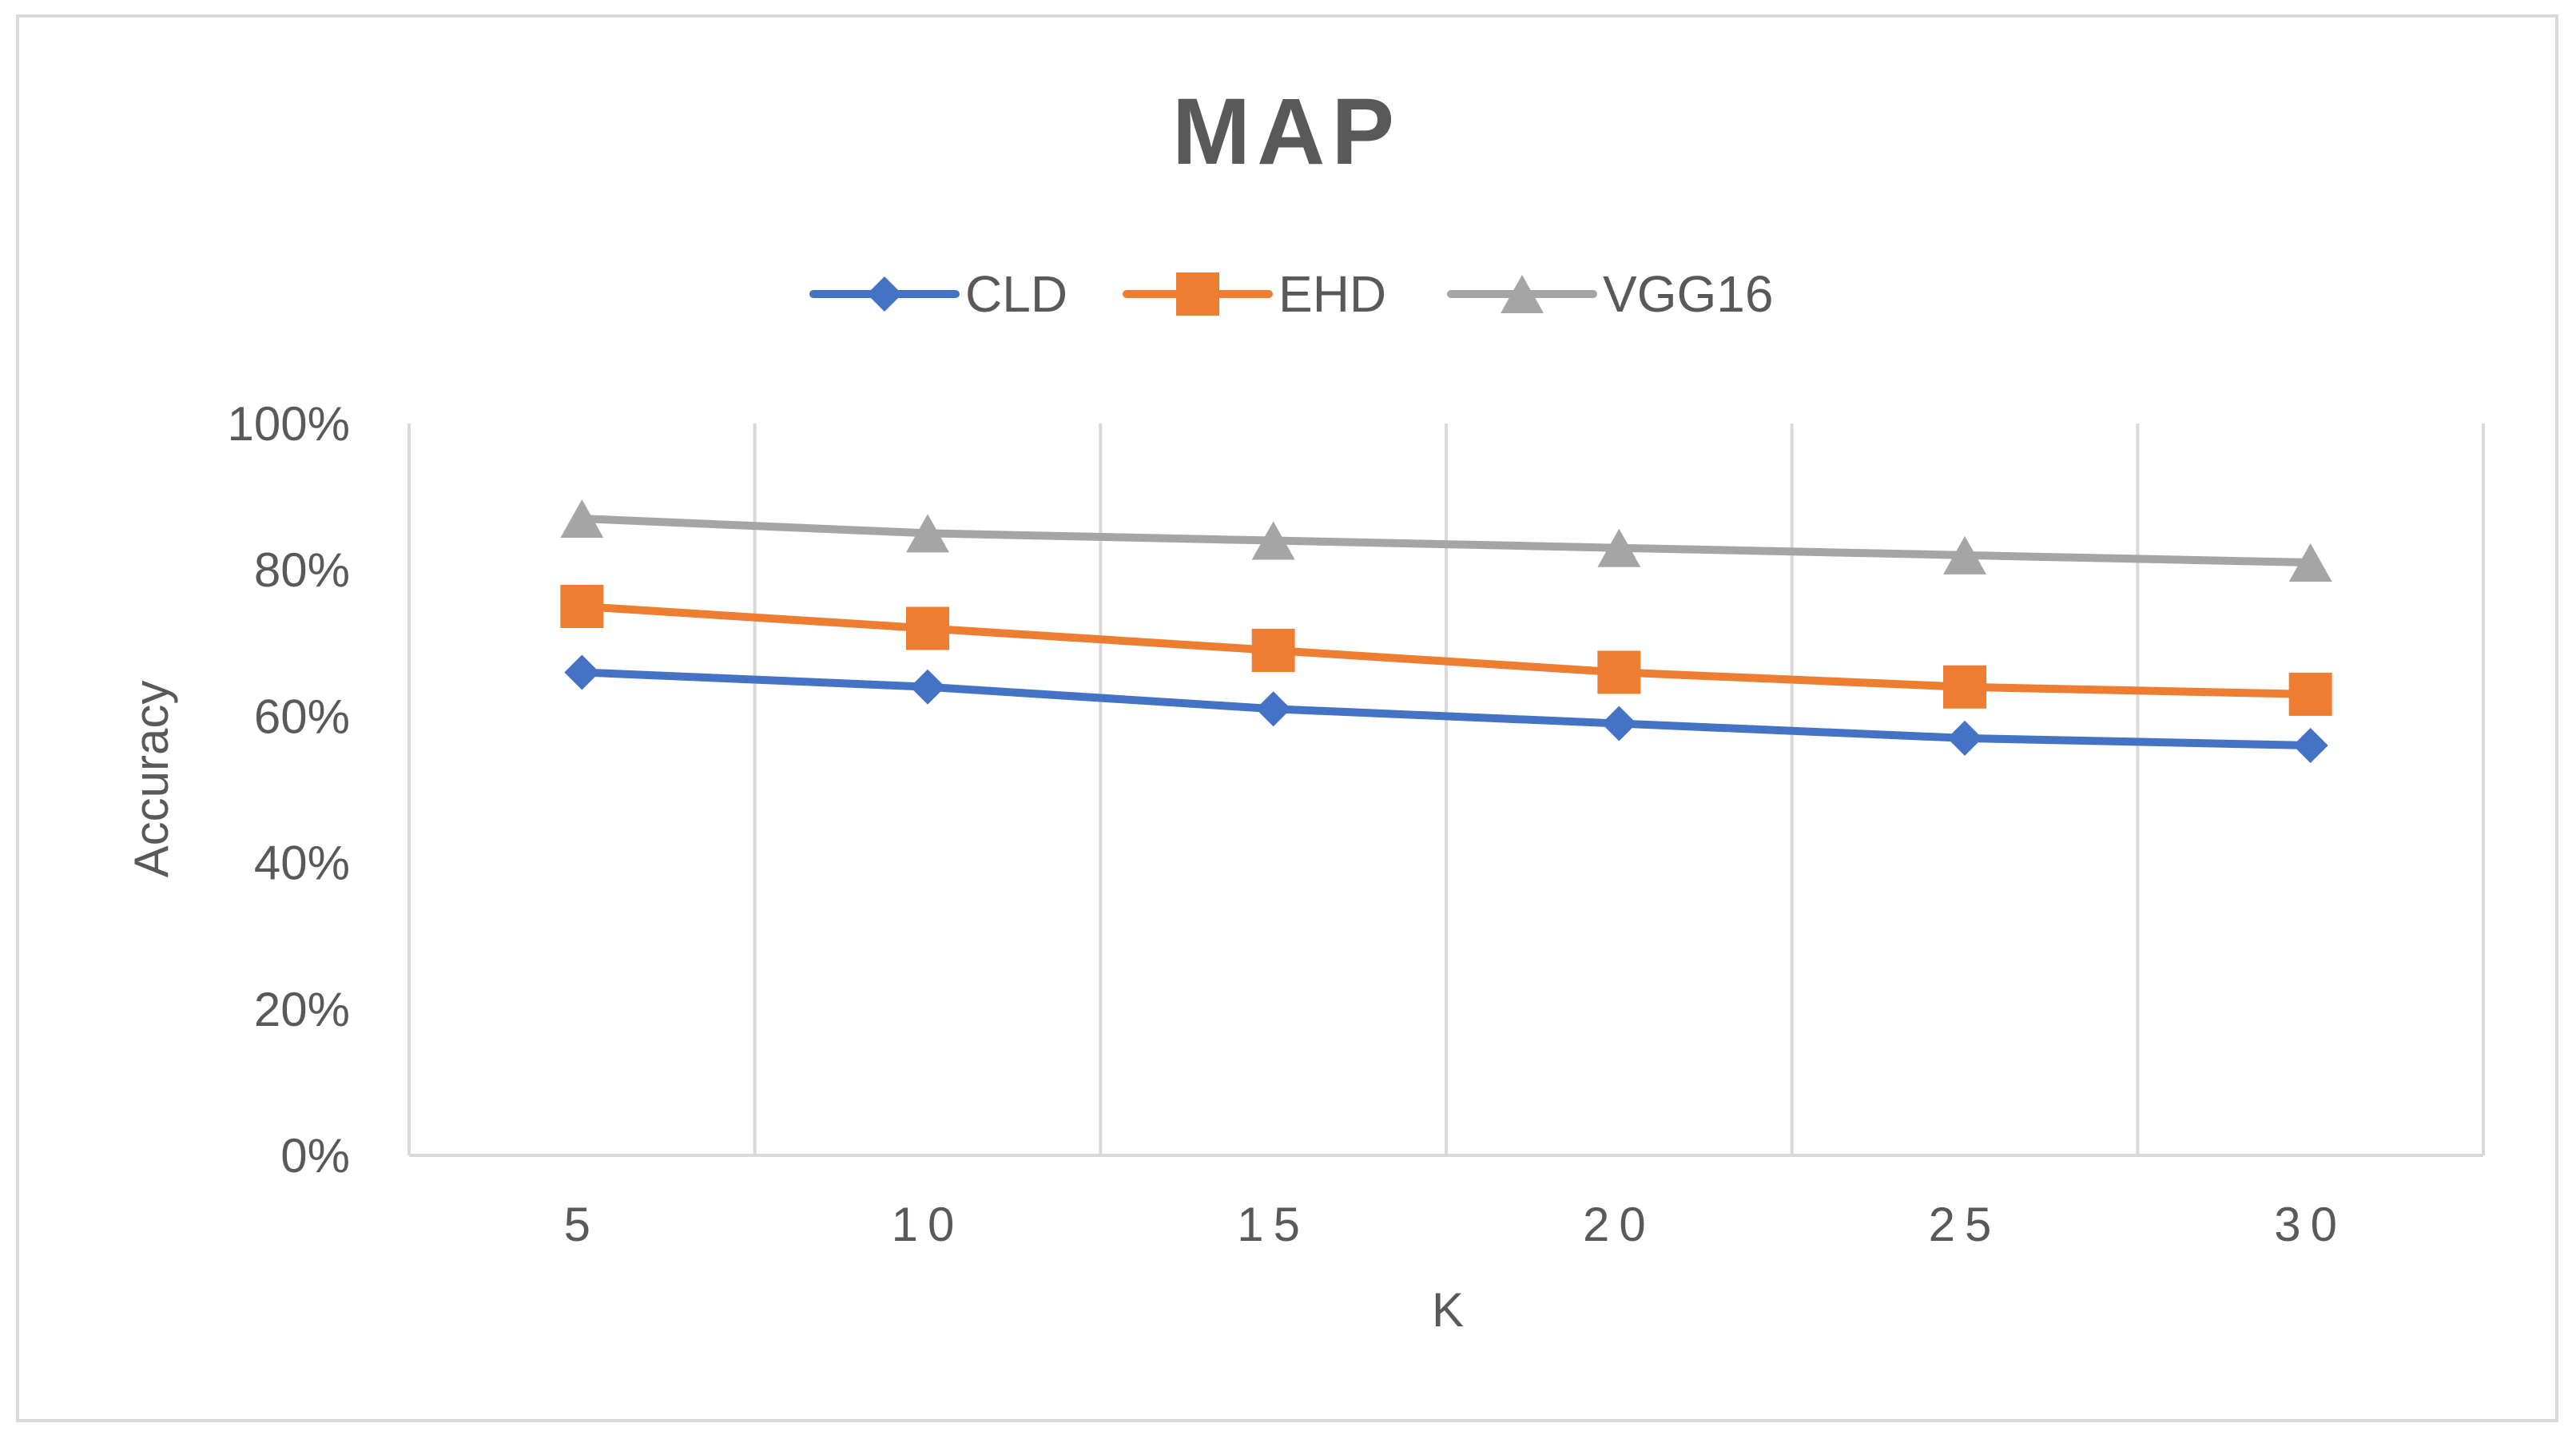 The width and height of the screenshot is (2576, 1443). Describe the element at coordinates (1522, 294) in the screenshot. I see `legend-marker-vgg16` at that location.